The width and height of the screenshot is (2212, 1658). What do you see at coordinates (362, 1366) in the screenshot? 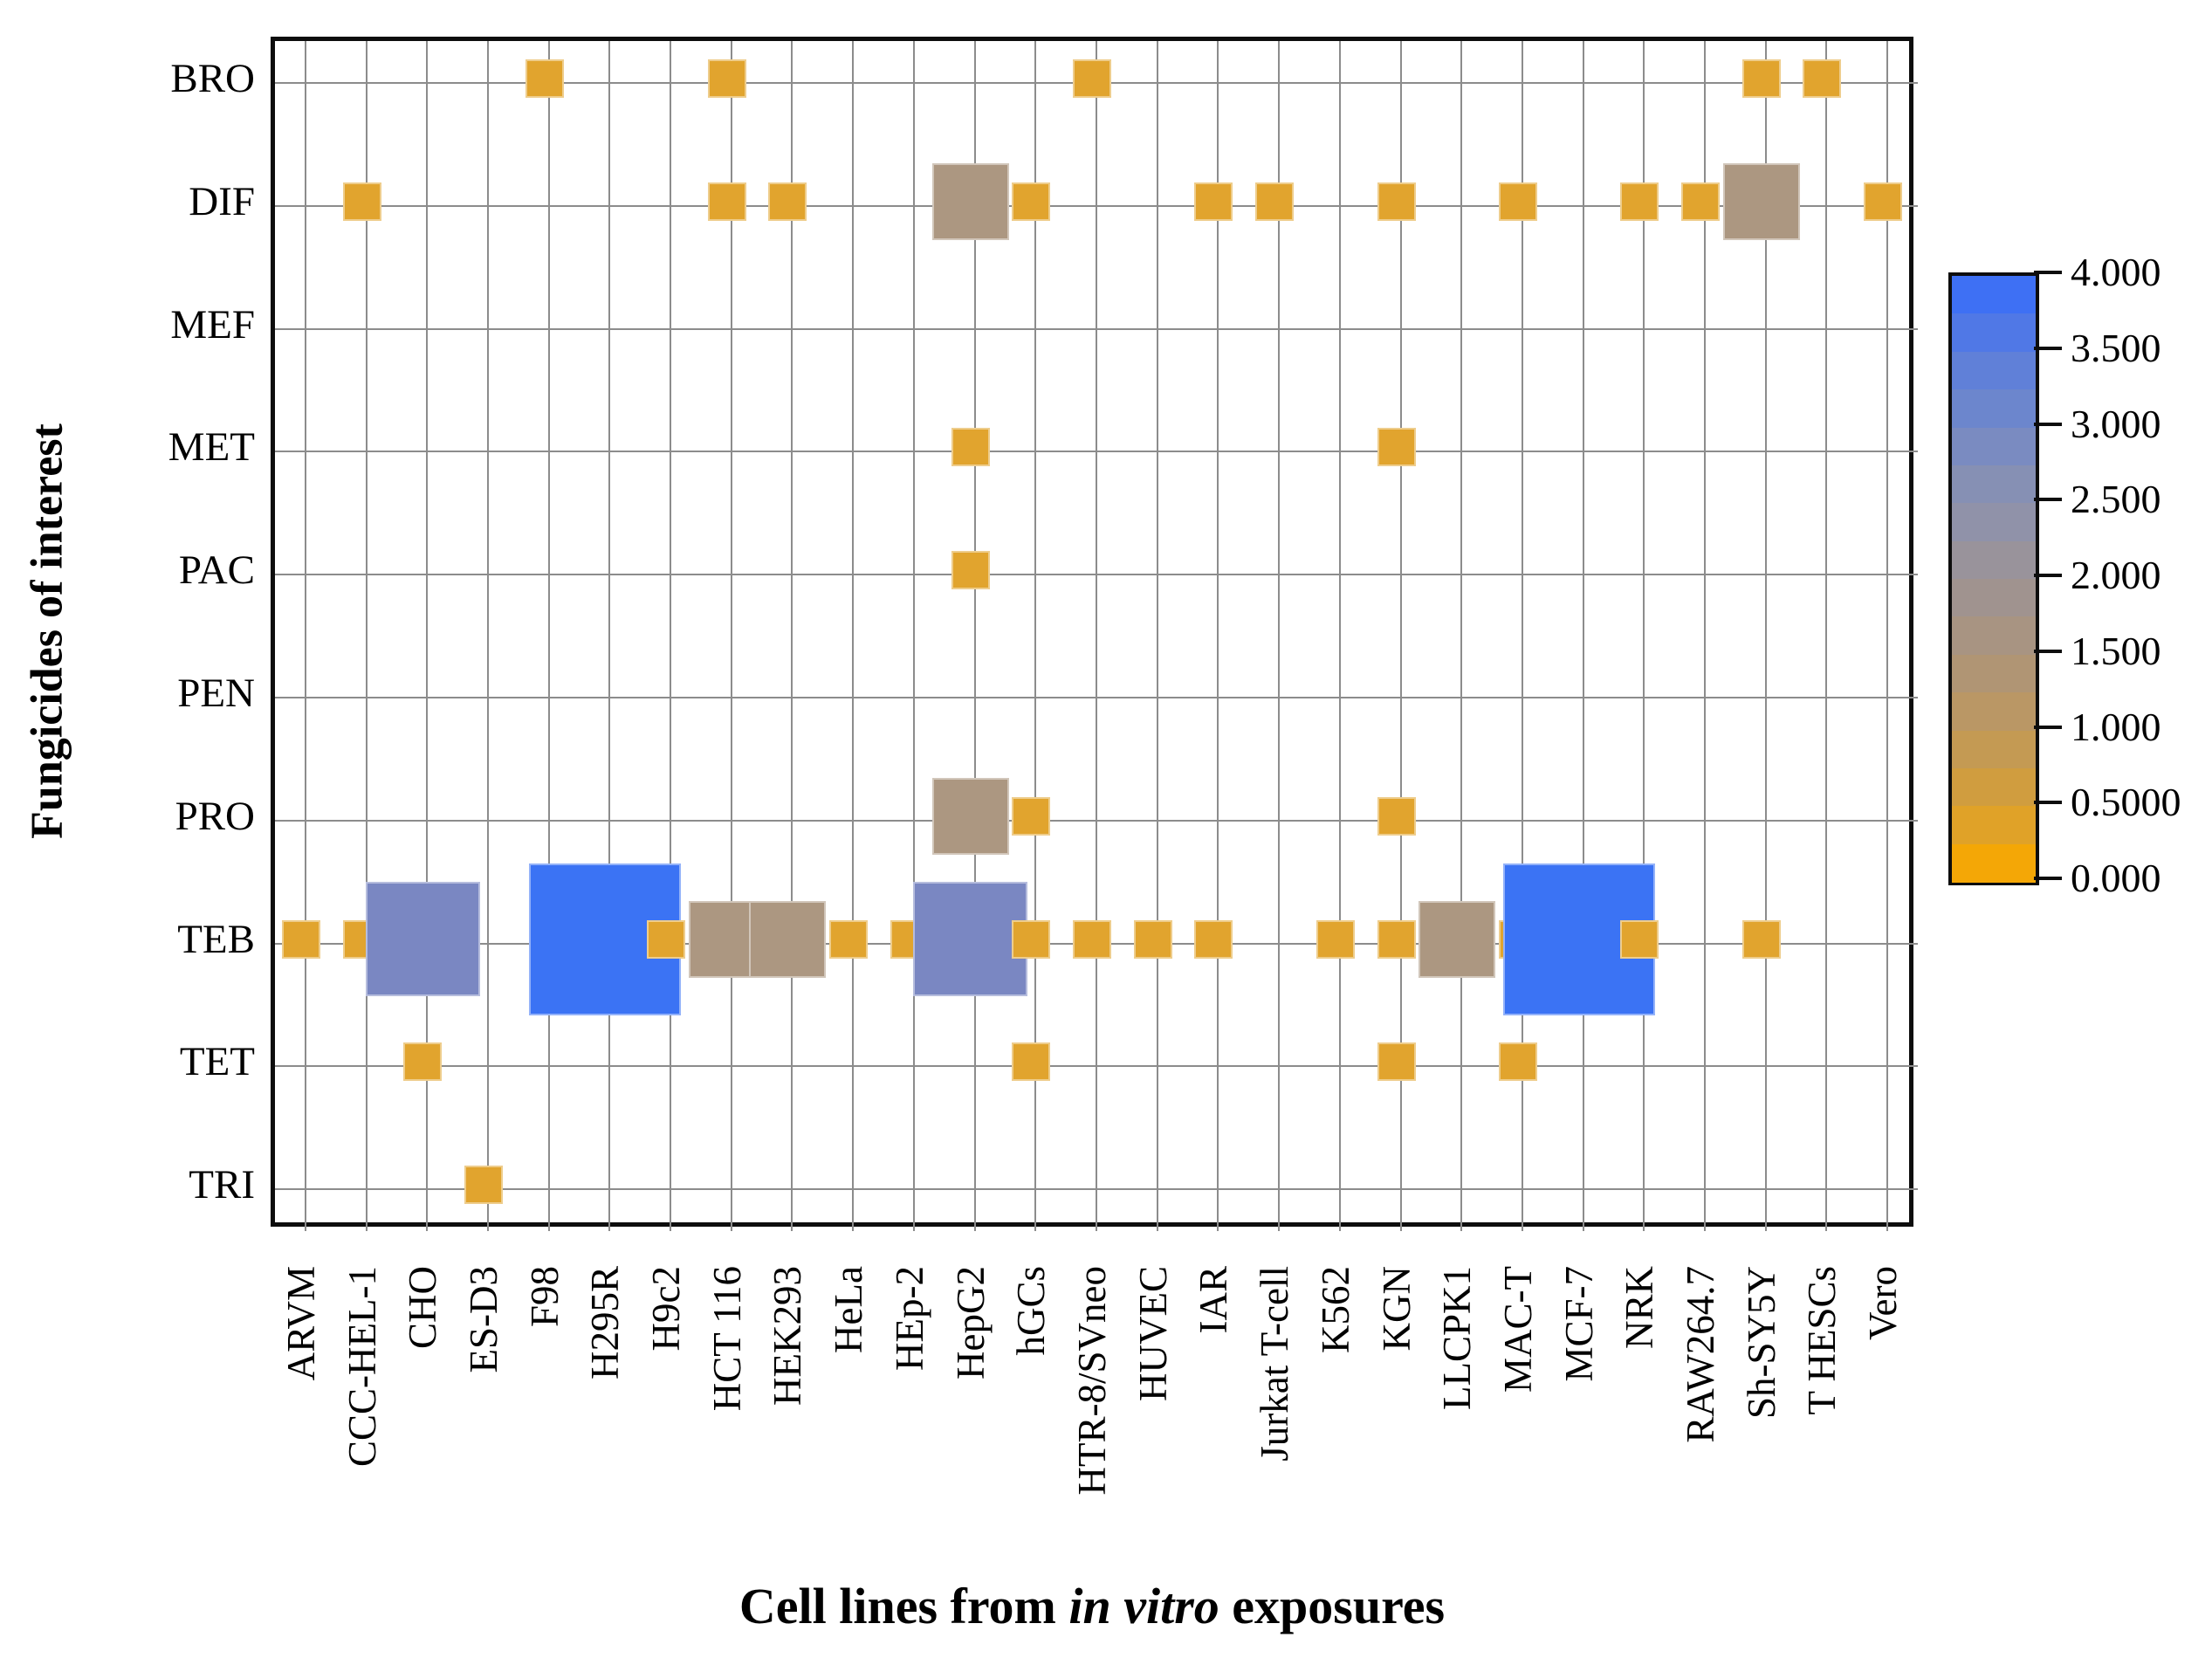
I see `x-tick-label: CCC-HEL-1` at bounding box center [362, 1366].